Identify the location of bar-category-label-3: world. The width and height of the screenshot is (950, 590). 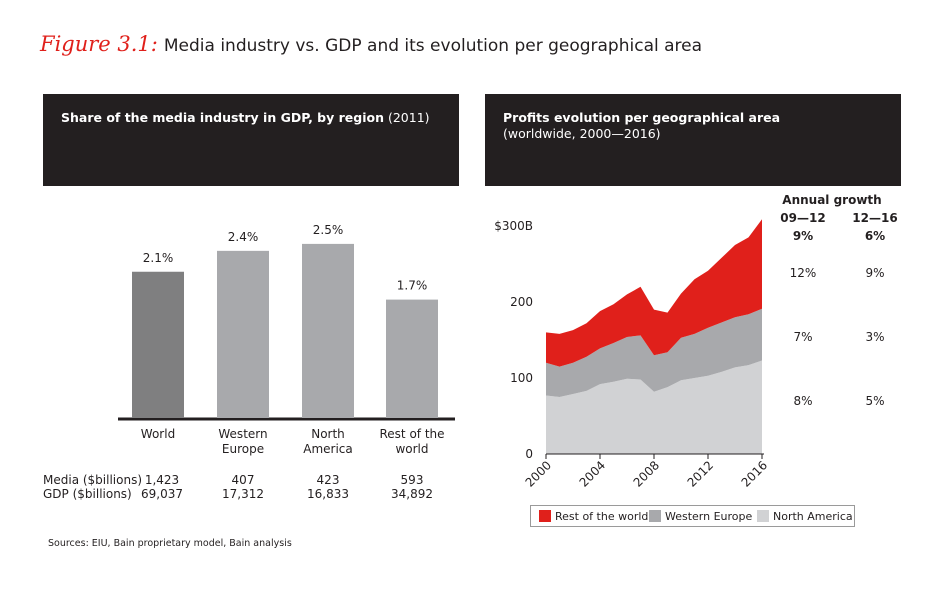
(411, 449).